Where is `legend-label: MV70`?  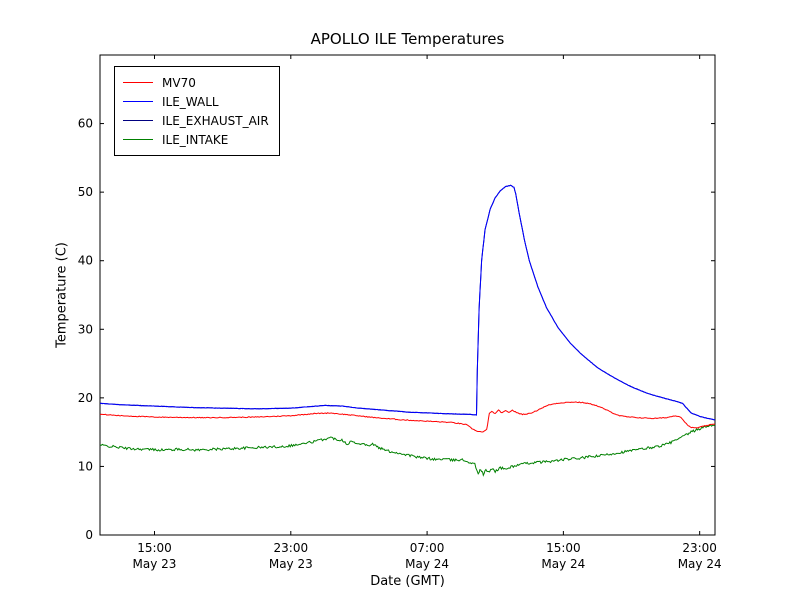 legend-label: MV70 is located at coordinates (179, 82).